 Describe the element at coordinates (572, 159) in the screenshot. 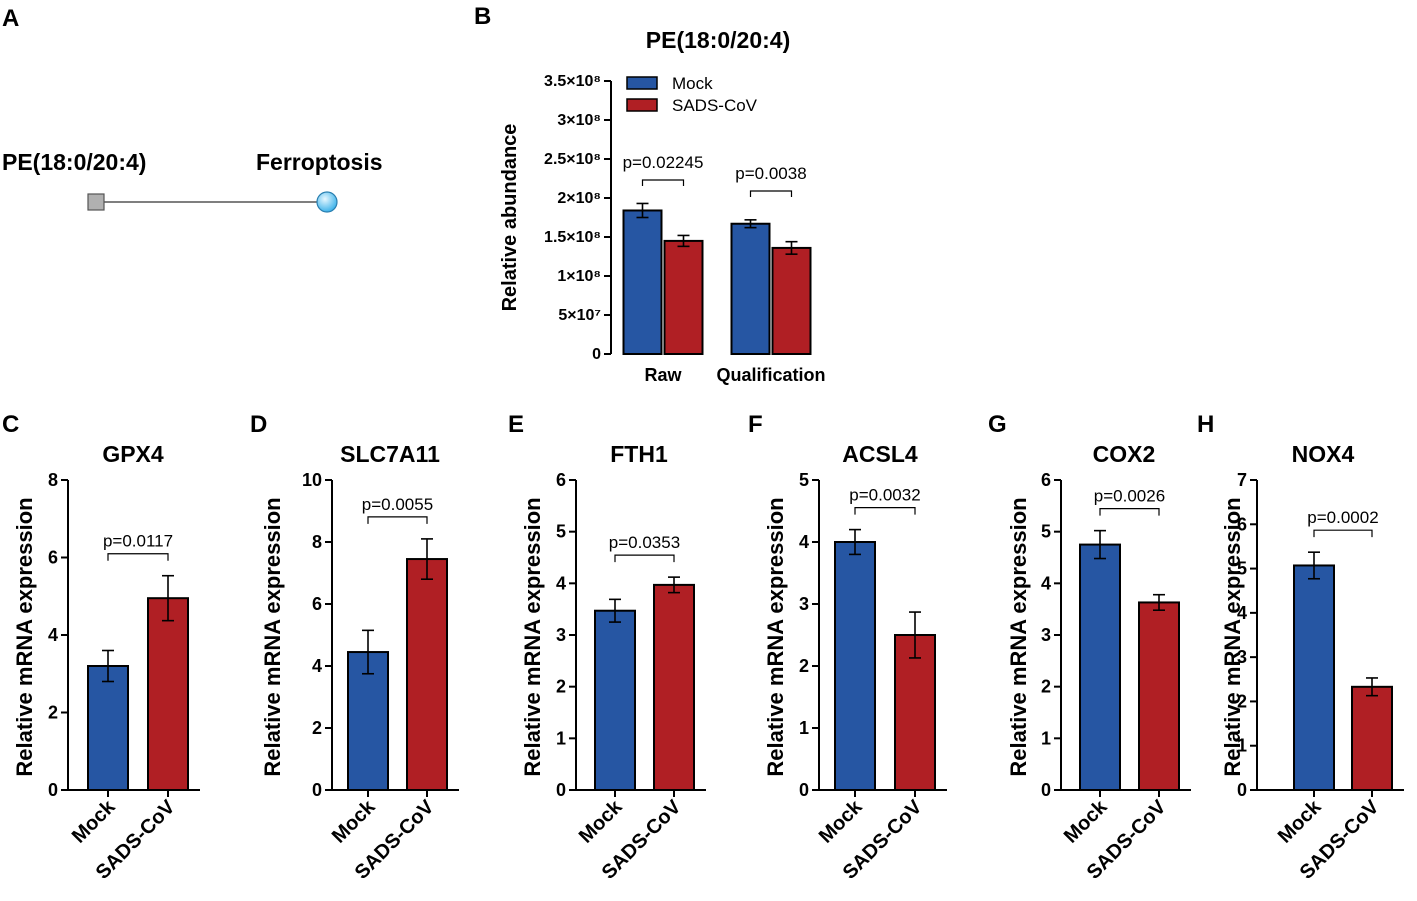

I see `y-tick-label: 2.5×10⁸` at that location.